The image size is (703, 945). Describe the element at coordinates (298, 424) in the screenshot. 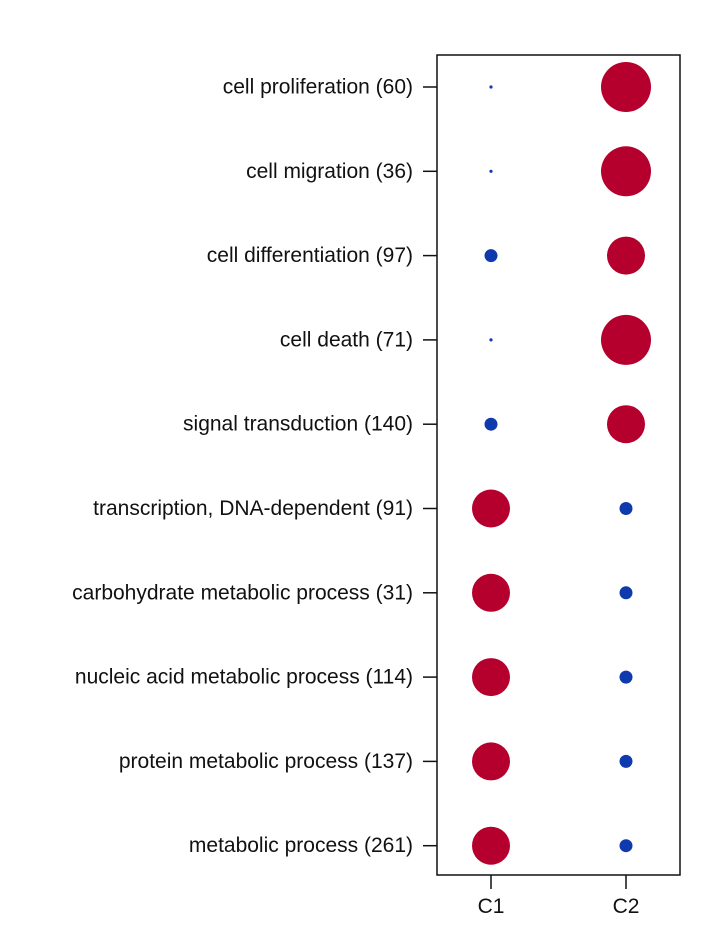

I see `row-label: signal transduction (140)` at that location.